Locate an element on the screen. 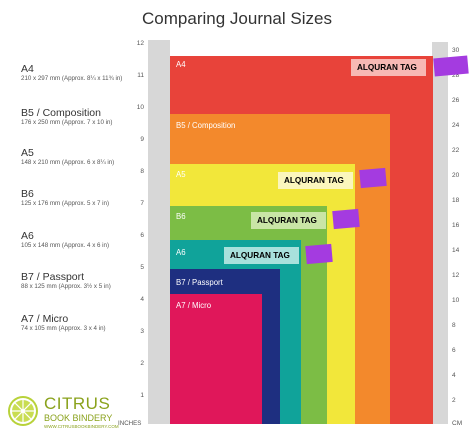 This screenshot has height=439, width=474. inch-tick: 3 is located at coordinates (142, 331).